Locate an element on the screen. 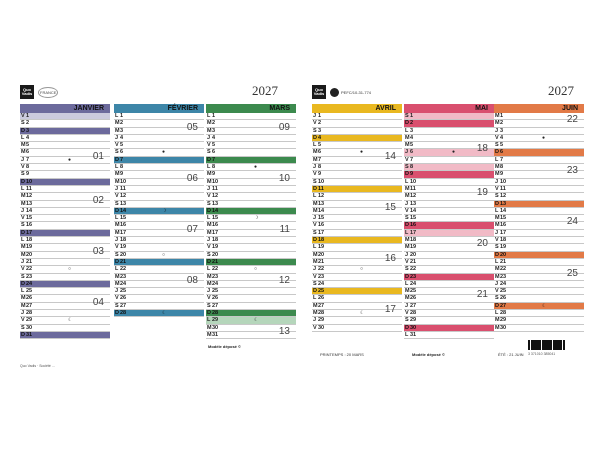 Image resolution: width=600 pixels, height=457 pixels. day-number: 17 is located at coordinates (321, 232).